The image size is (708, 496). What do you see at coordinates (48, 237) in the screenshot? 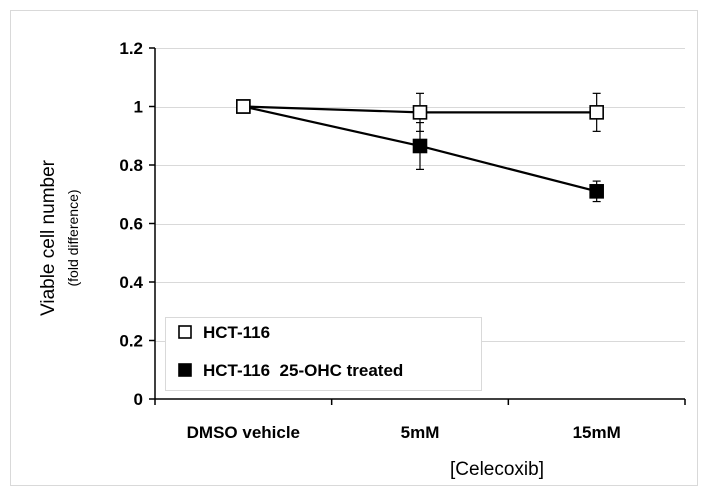
I see `y-axis-label: Viable cell number` at bounding box center [48, 237].